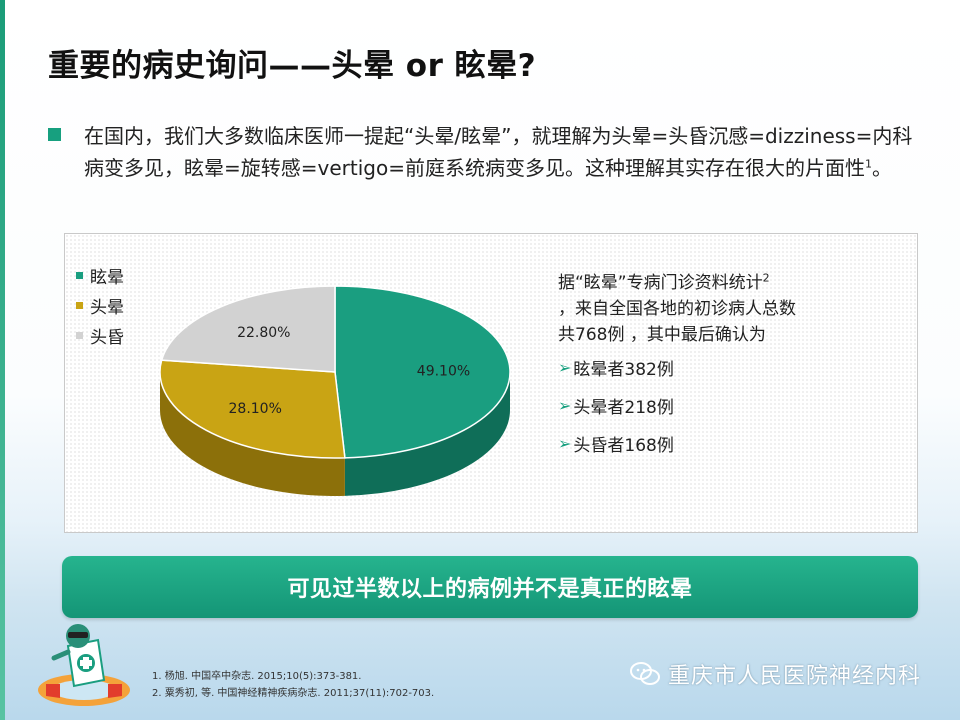 This screenshot has width=960, height=720. I want to click on page-title: 重要的病史询问——头晕 or 眩晕?, so click(292, 66).